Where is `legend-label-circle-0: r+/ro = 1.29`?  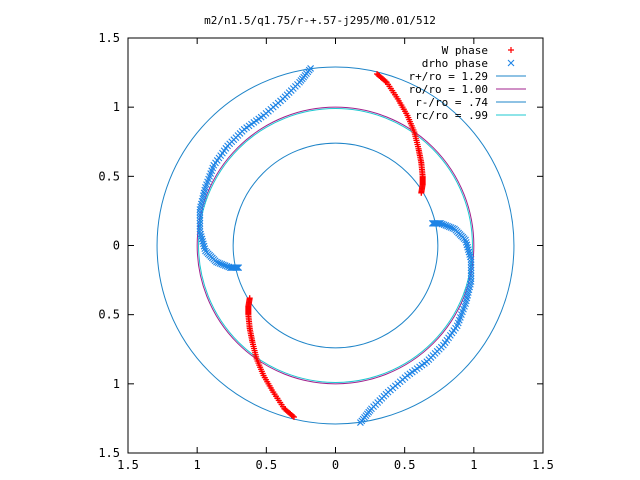 legend-label-circle-0: r+/ro = 1.29 is located at coordinates (448, 76).